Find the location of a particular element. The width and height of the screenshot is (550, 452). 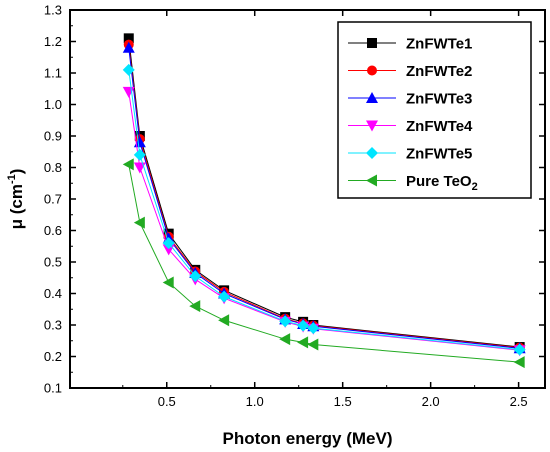

x-tick-label: 1.0 is located at coordinates (255, 401).